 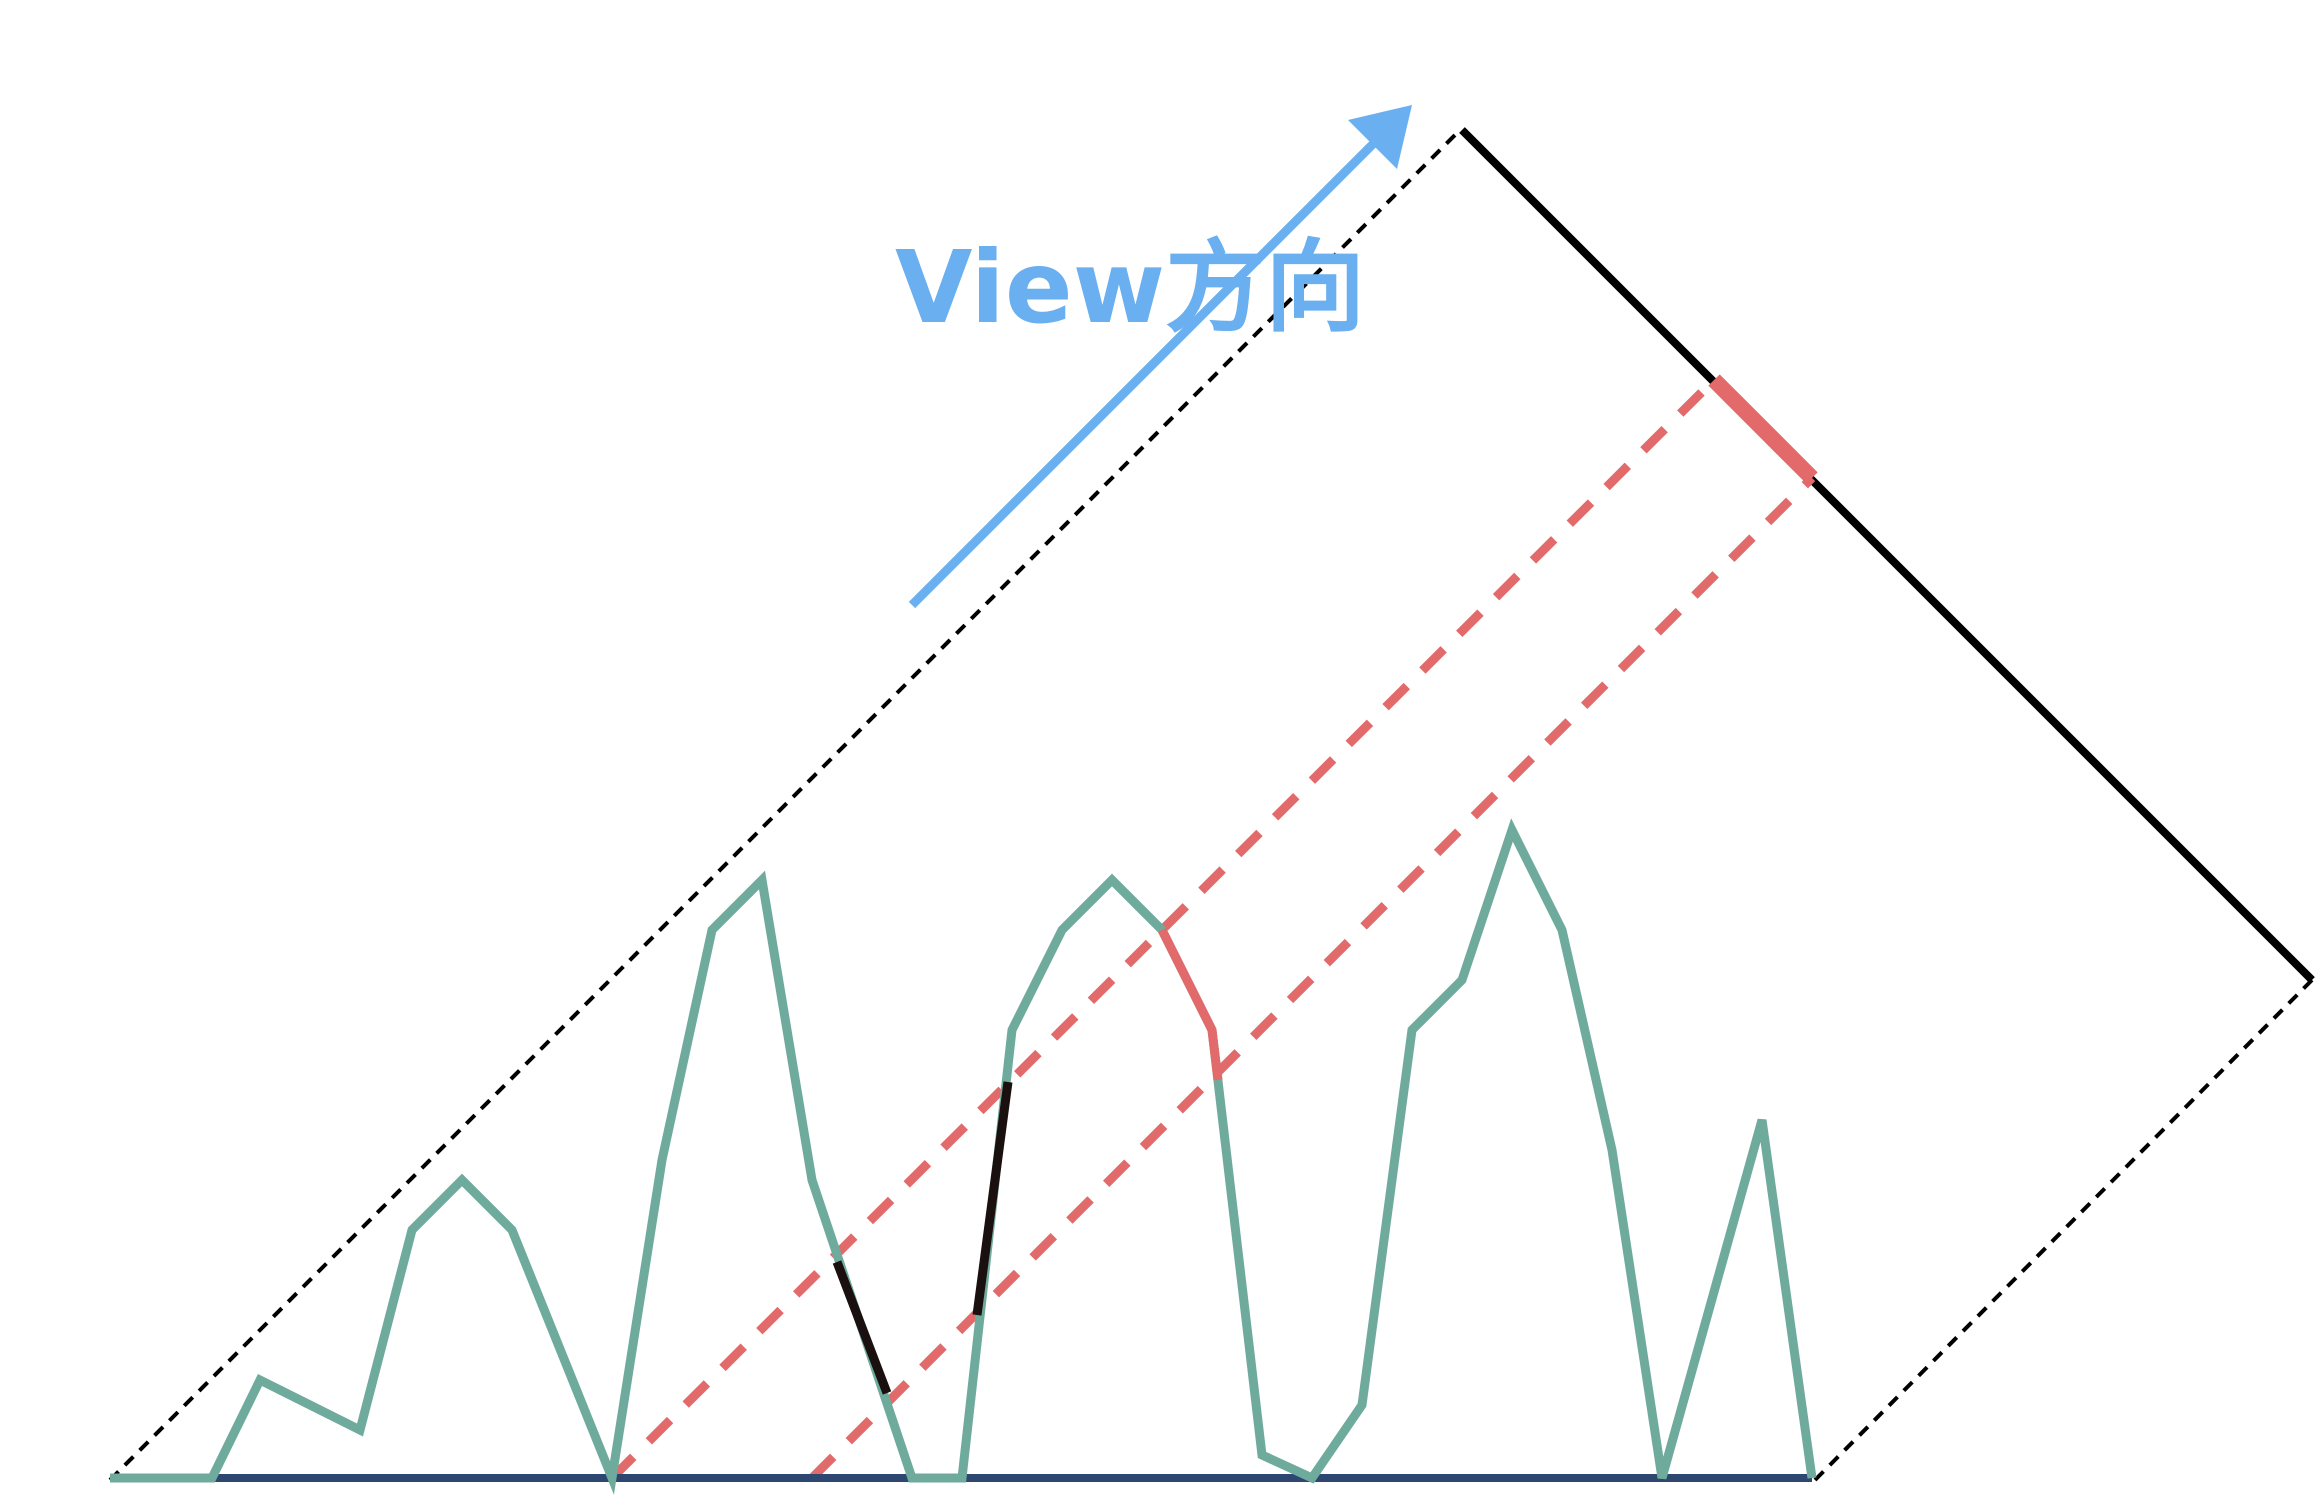 What do you see at coordinates (1130, 287) in the screenshot?
I see `view-direction-label: View方向` at bounding box center [1130, 287].